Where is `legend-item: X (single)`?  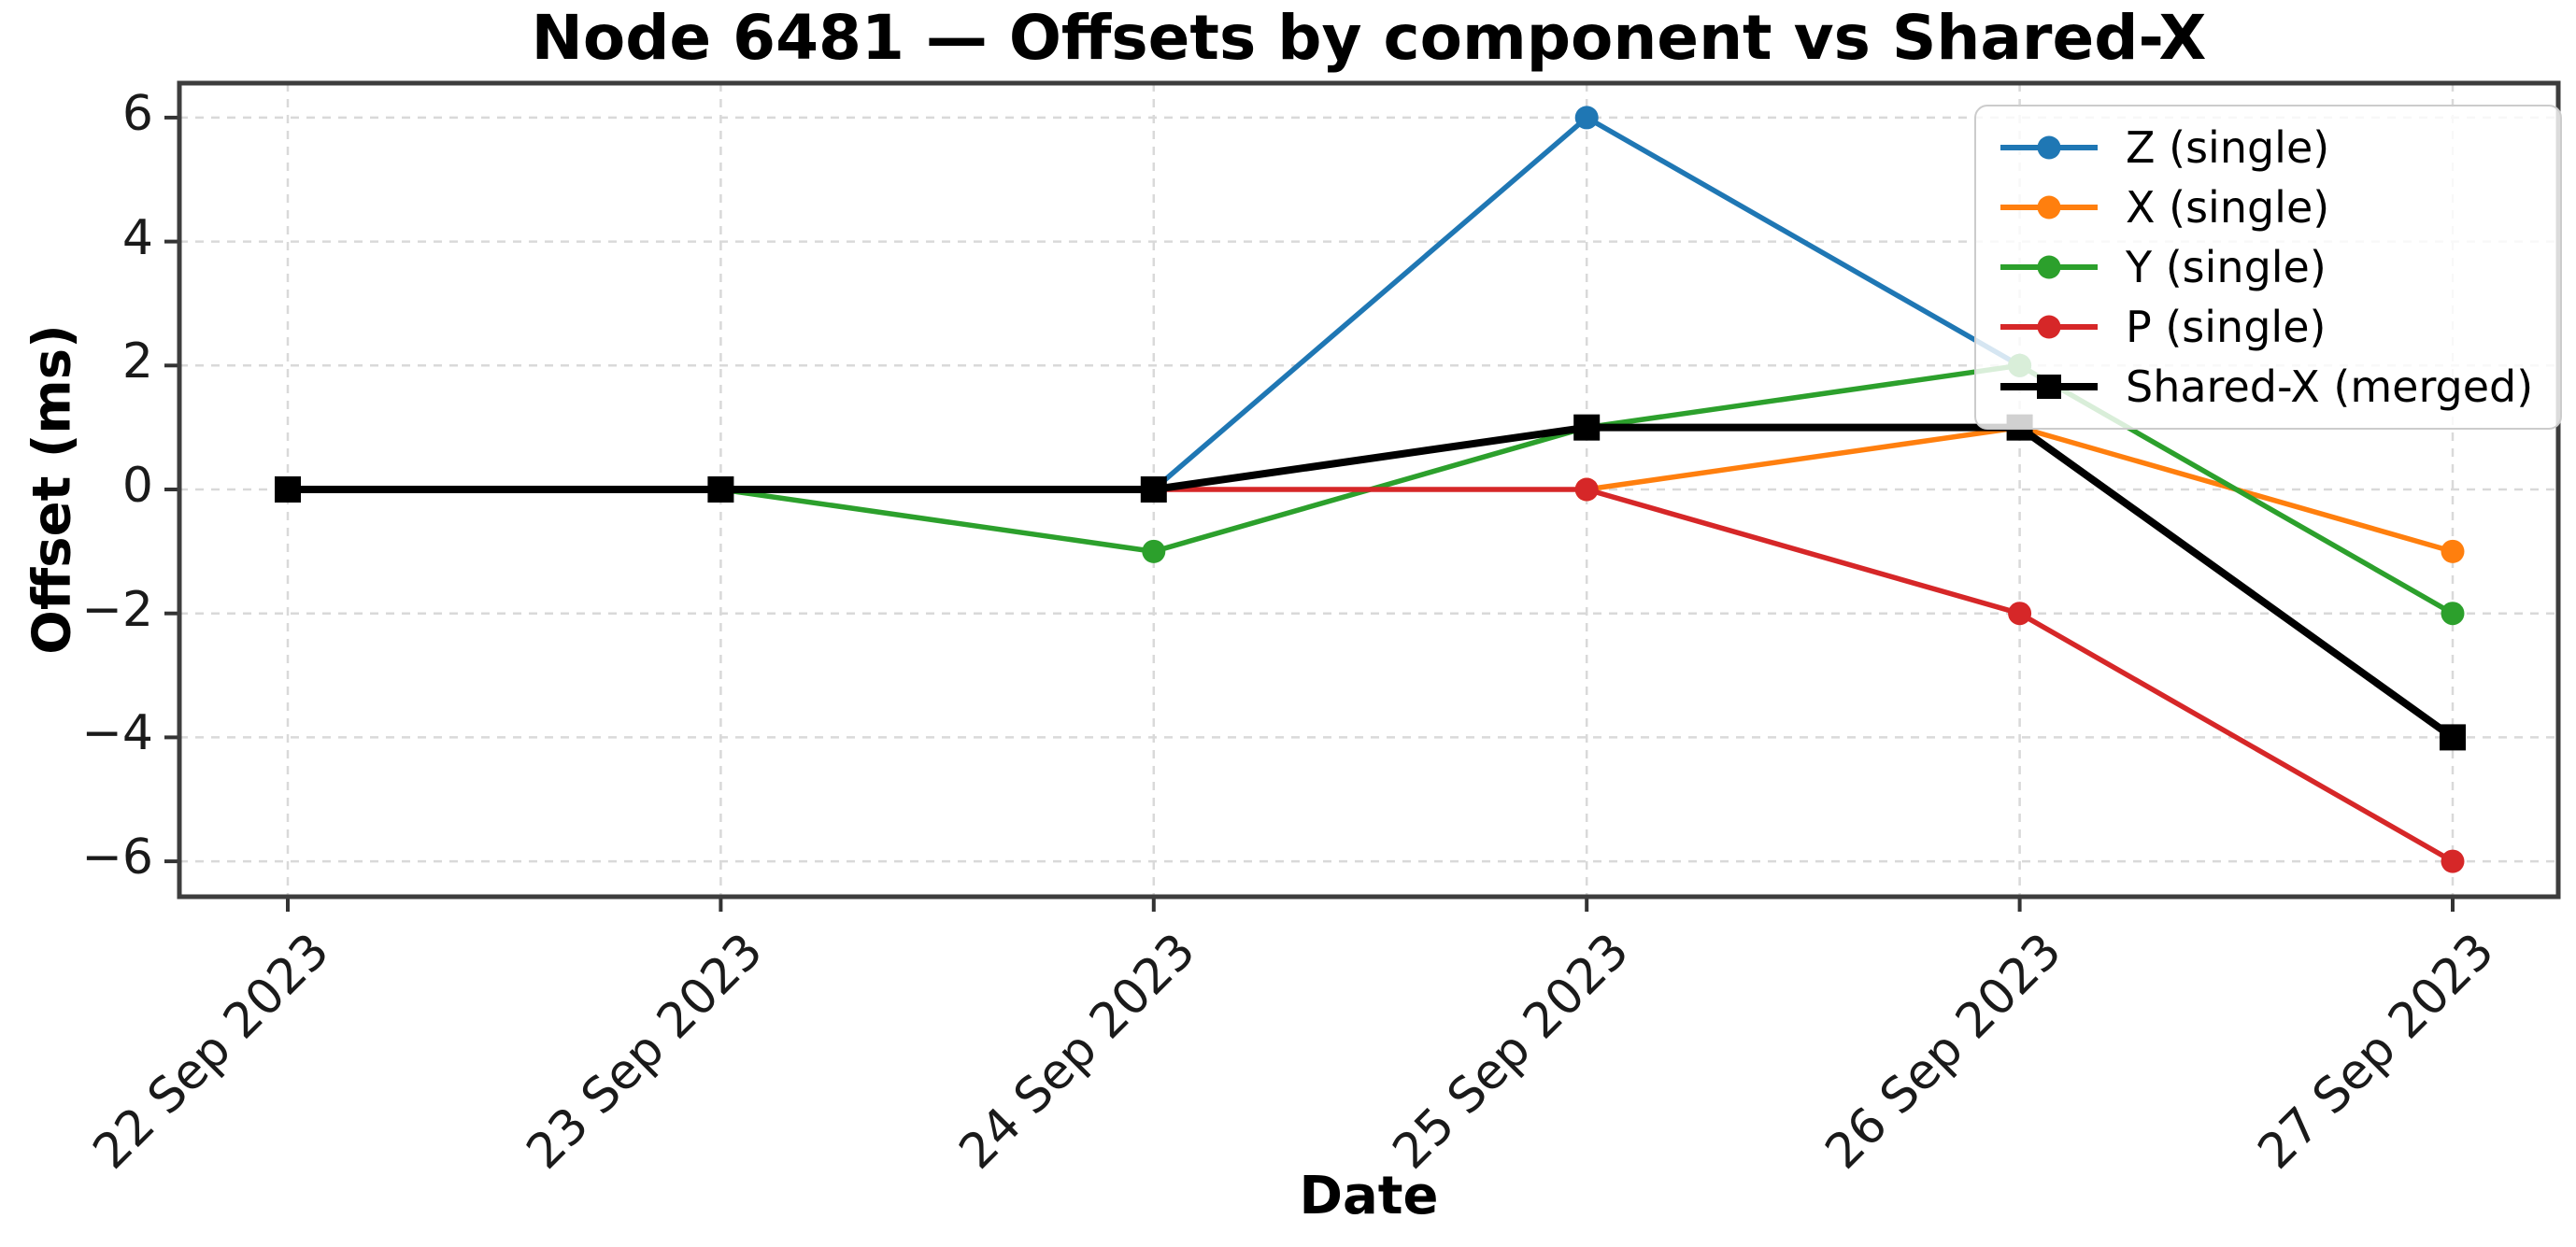
legend-item: X (single) is located at coordinates (2269, 207).